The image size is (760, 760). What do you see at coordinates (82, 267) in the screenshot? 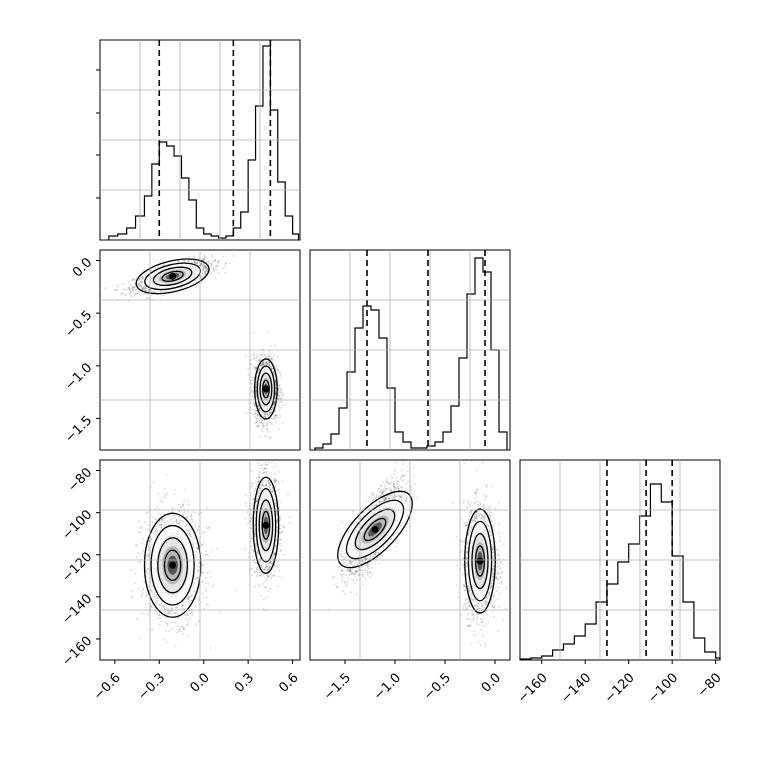
I see `pair-1-0-ytick-label: 0.0` at bounding box center [82, 267].